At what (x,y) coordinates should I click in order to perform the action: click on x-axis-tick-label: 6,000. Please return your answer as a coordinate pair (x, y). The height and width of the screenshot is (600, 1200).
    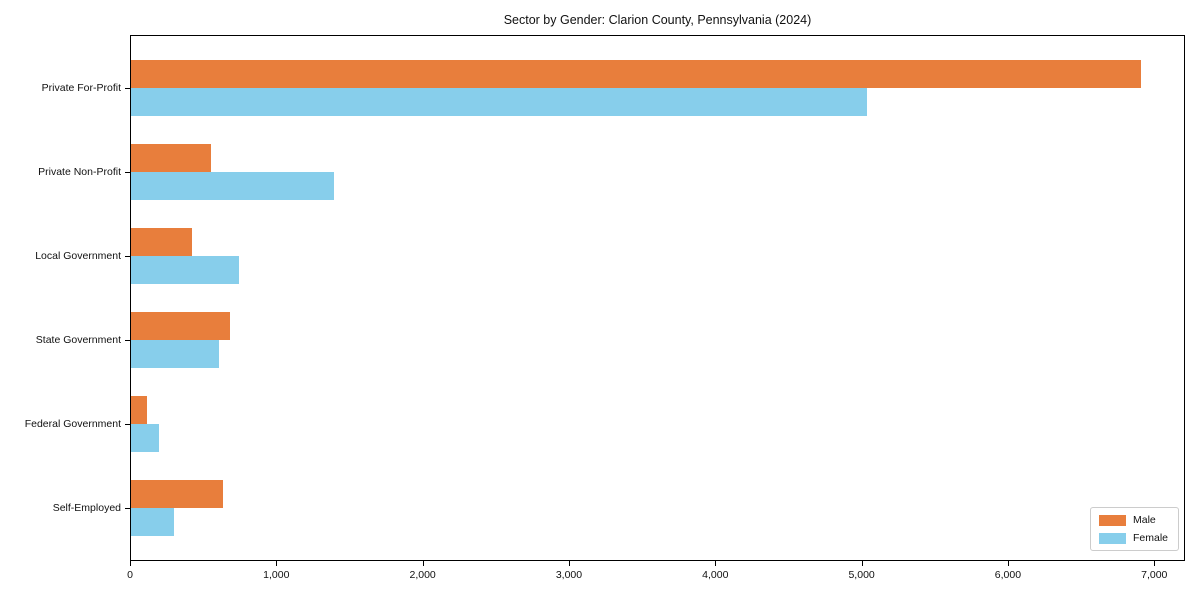
    Looking at the image, I should click on (1008, 575).